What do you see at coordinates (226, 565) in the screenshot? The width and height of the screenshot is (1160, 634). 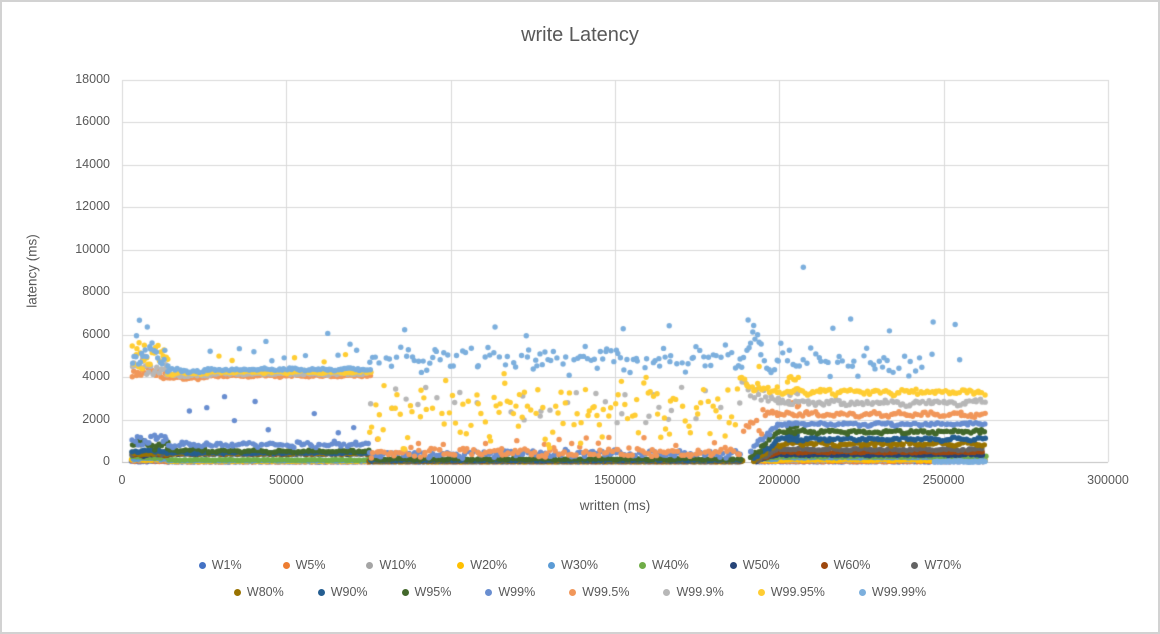 I see `legend-label: W1%` at bounding box center [226, 565].